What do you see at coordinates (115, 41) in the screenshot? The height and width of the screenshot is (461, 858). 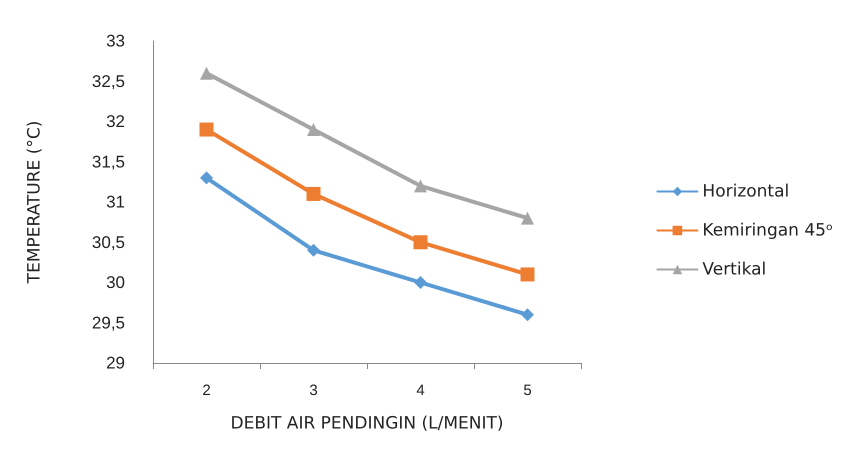 I see `y-tick-label: 33` at bounding box center [115, 41].